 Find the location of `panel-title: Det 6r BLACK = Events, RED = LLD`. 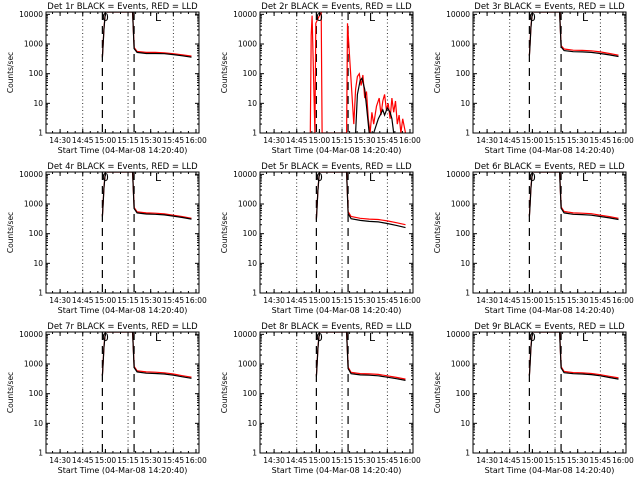

panel-title: Det 6r BLACK = Events, RED = LLD is located at coordinates (549, 167).